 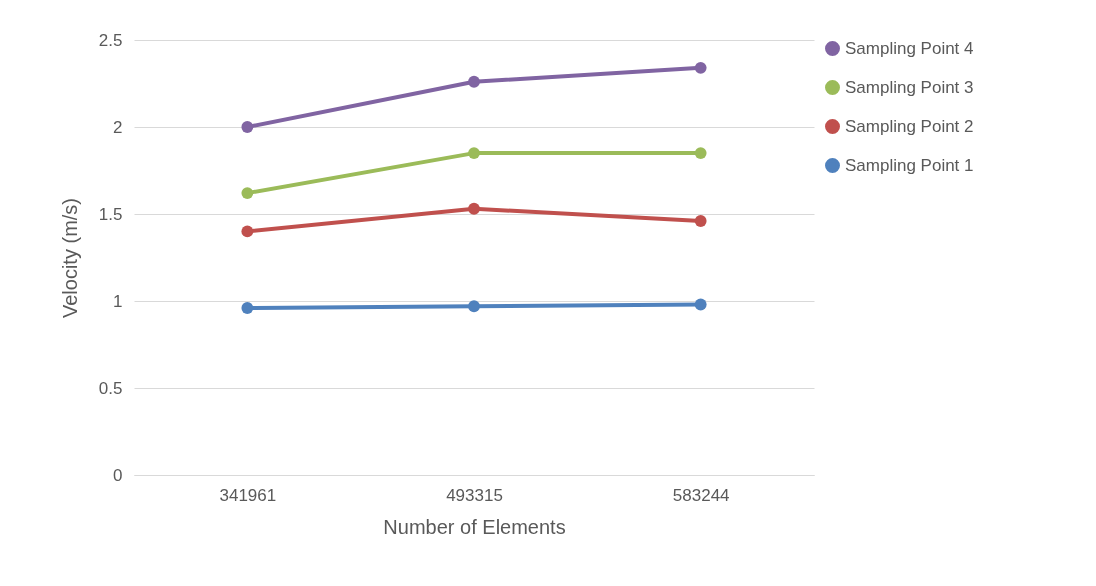 What do you see at coordinates (474, 495) in the screenshot?
I see `x-tick-label: 493315` at bounding box center [474, 495].